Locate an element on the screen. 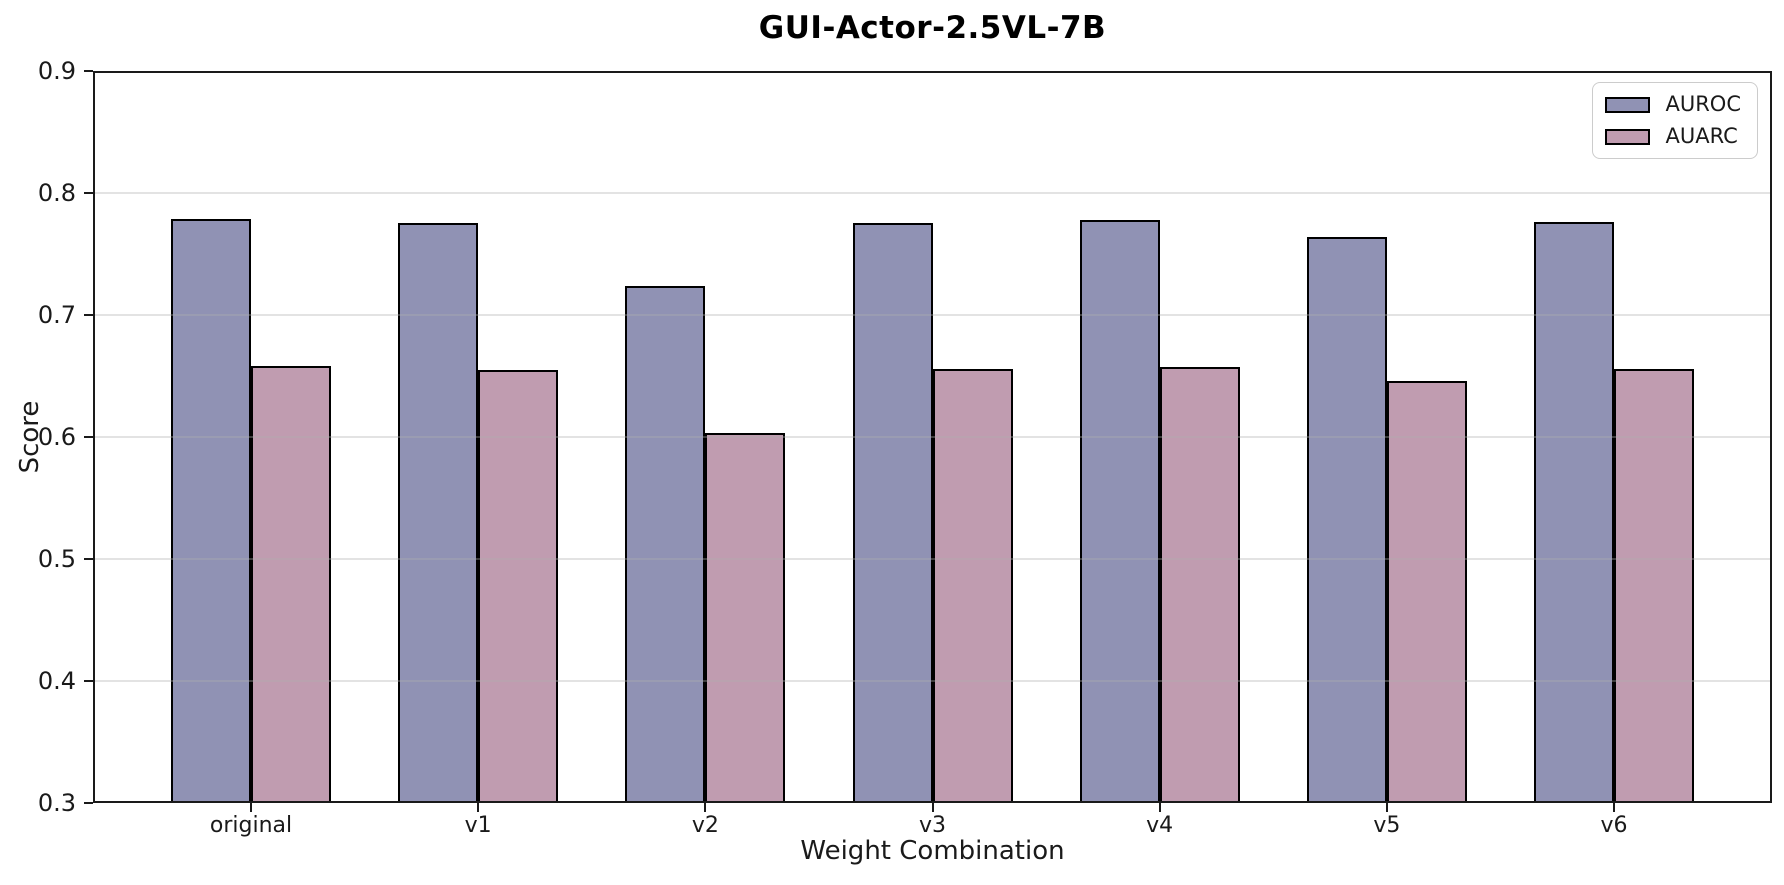 The image size is (1784, 885). auarc-bar-v2 is located at coordinates (745, 618).